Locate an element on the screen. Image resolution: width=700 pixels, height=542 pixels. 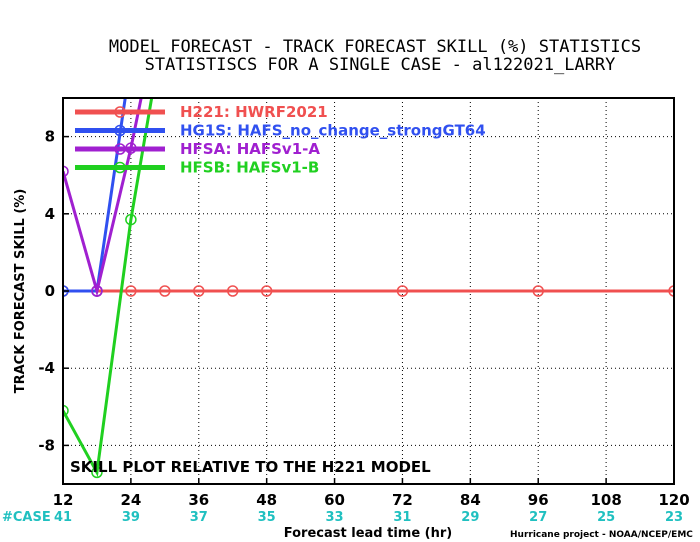
legend-label: H221: HWRF2021 is located at coordinates (254, 112).